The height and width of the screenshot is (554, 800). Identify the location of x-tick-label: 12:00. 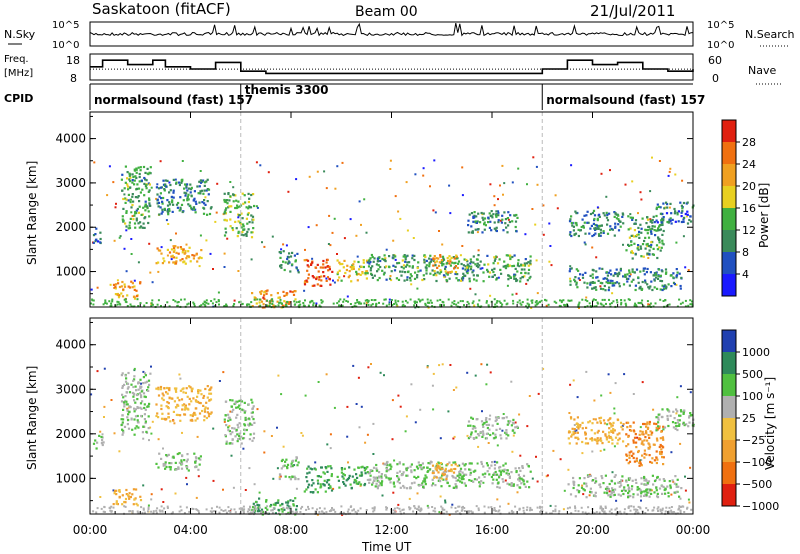
(391, 530).